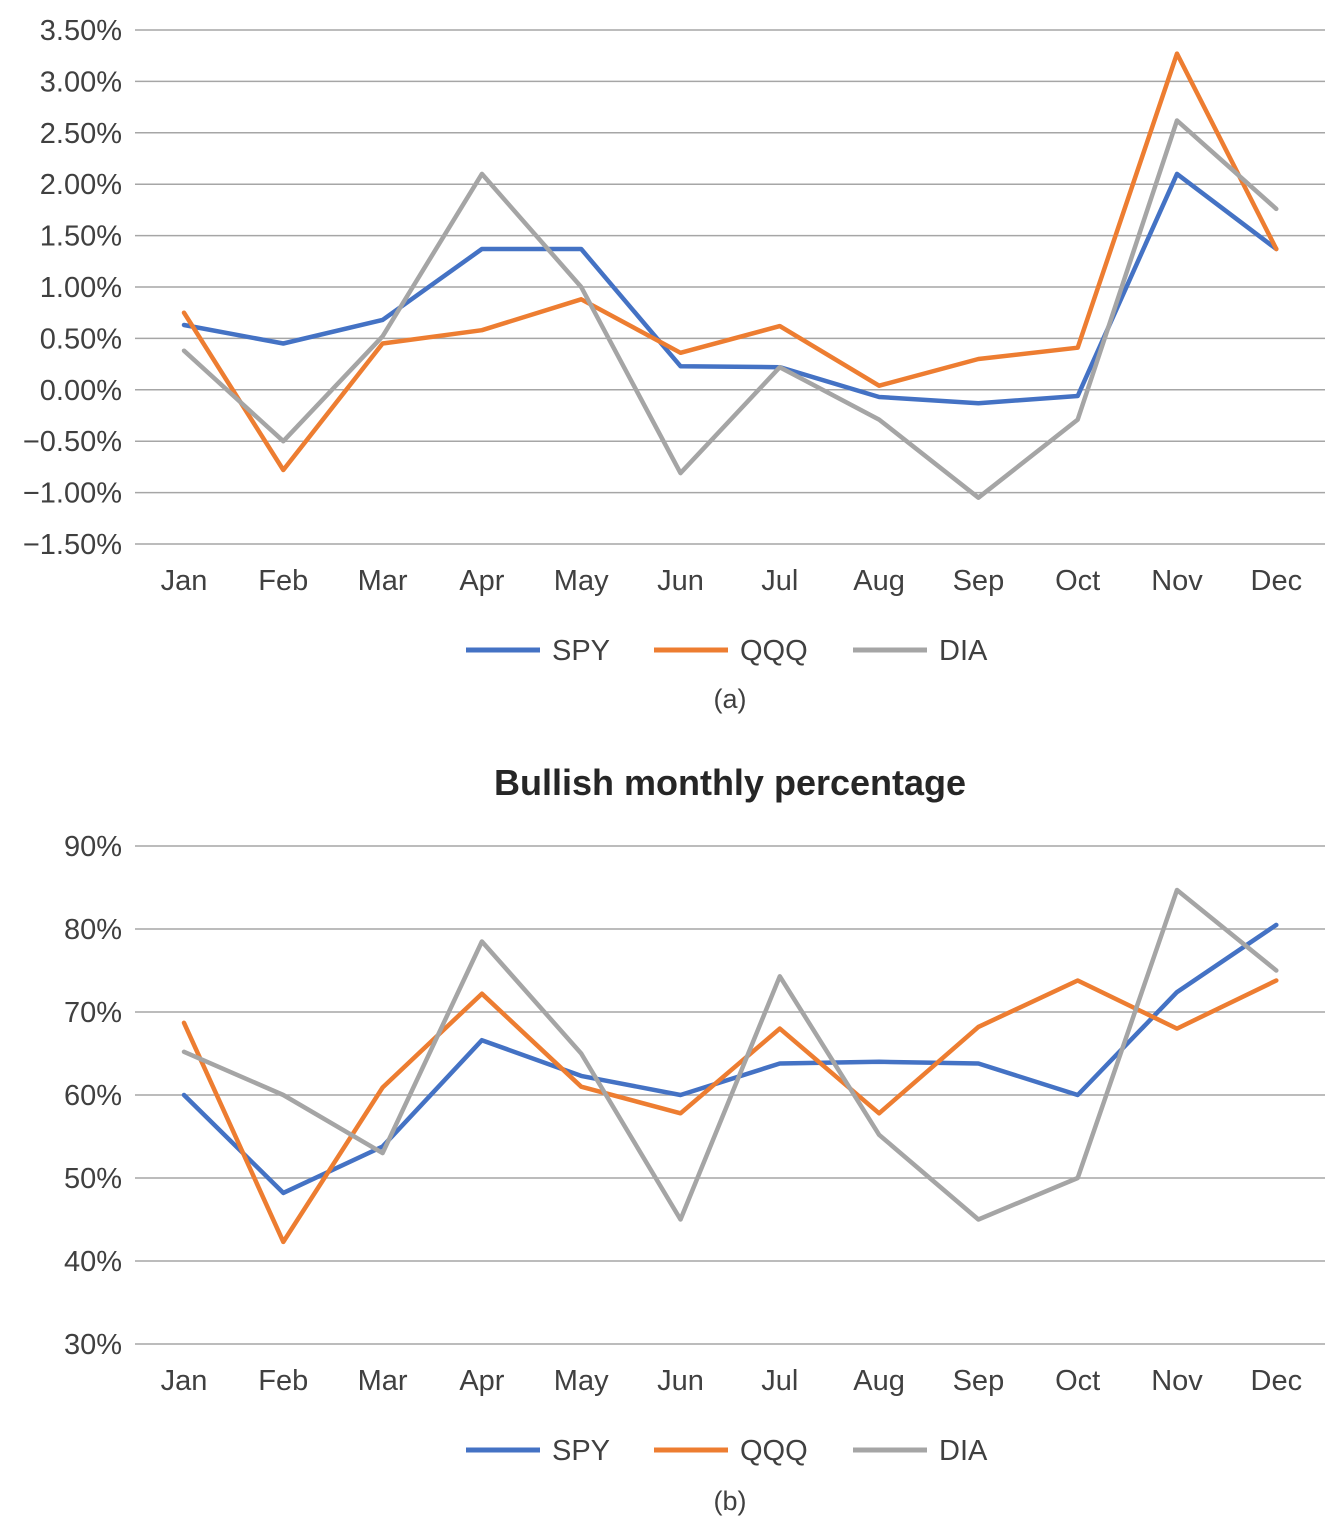 Image resolution: width=1327 pixels, height=1531 pixels. I want to click on y-tick-label: 0.00%, so click(81, 391).